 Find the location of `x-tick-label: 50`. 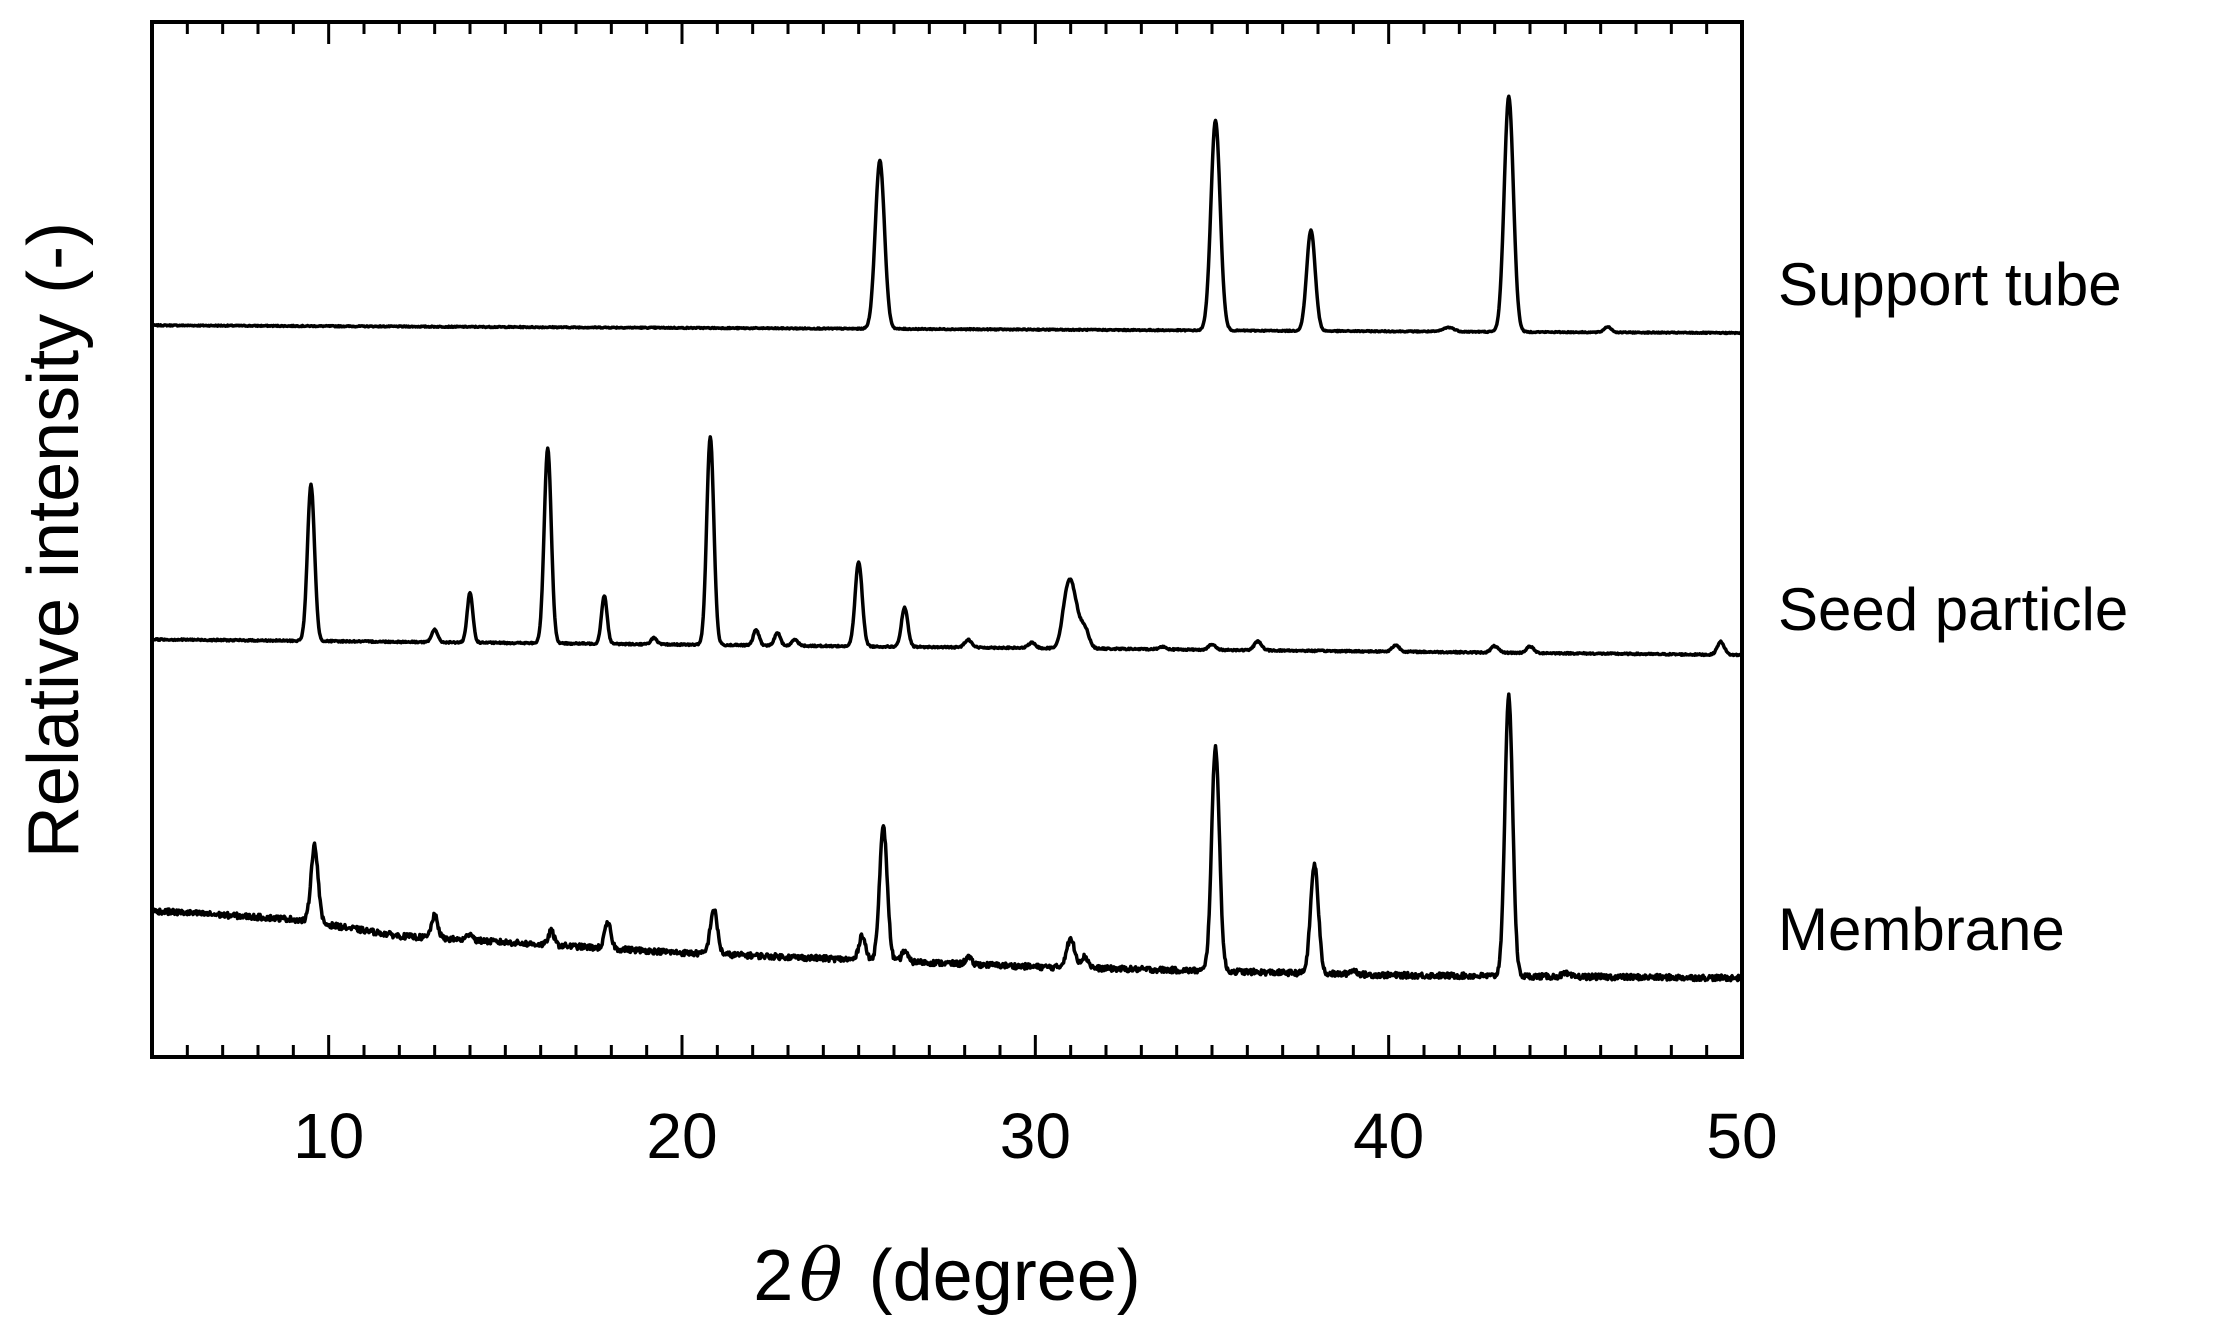

x-tick-label: 50 is located at coordinates (1741, 1136).